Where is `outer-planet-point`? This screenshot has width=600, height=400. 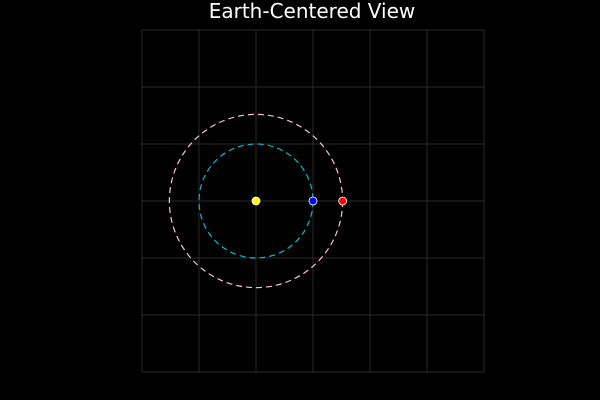
outer-planet-point is located at coordinates (343, 201).